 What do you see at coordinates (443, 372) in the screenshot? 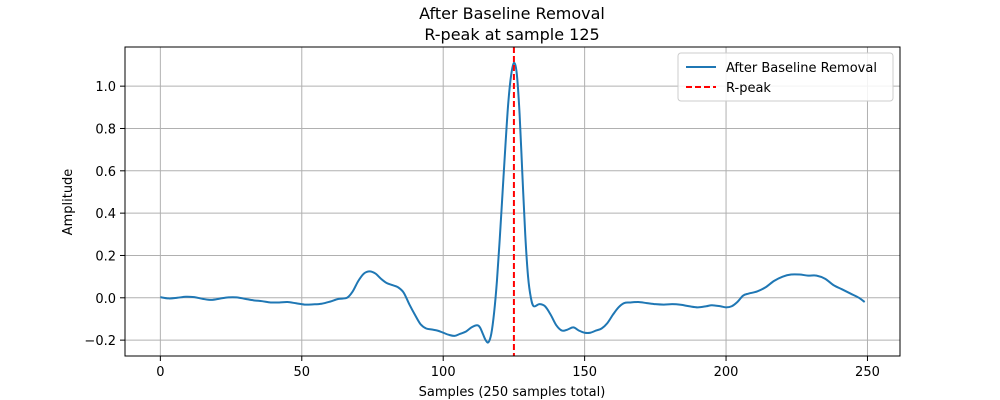
I see `x-tick-label: 100` at bounding box center [443, 372].